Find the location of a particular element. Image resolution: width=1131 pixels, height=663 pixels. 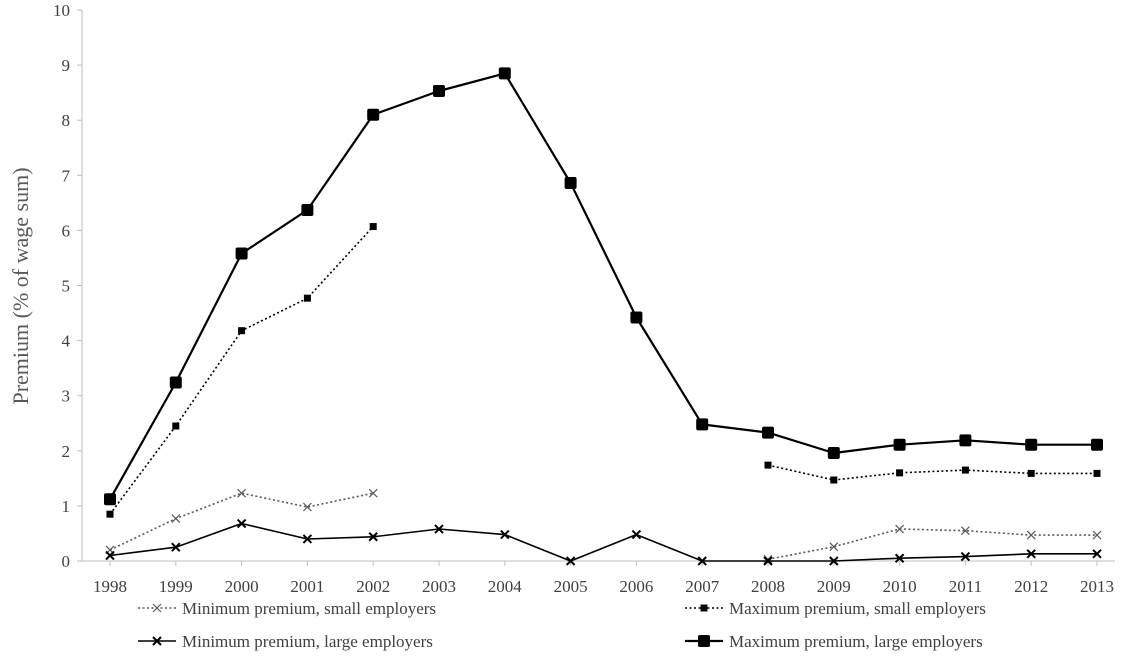

legend-item-minimum-premium-small-employers: Minimum premium, small employers is located at coordinates (287, 608).